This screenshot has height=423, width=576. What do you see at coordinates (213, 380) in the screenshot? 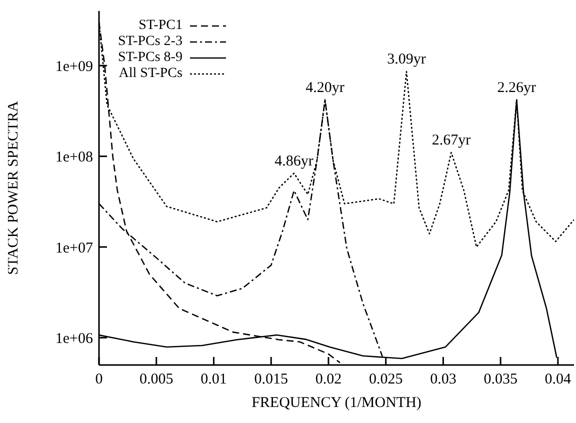
I see `x-tick-label: 0.01` at bounding box center [213, 380].